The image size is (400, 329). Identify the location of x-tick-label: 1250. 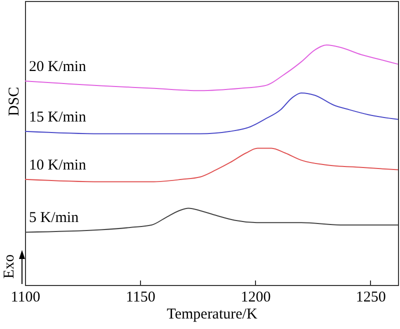
(371, 298).